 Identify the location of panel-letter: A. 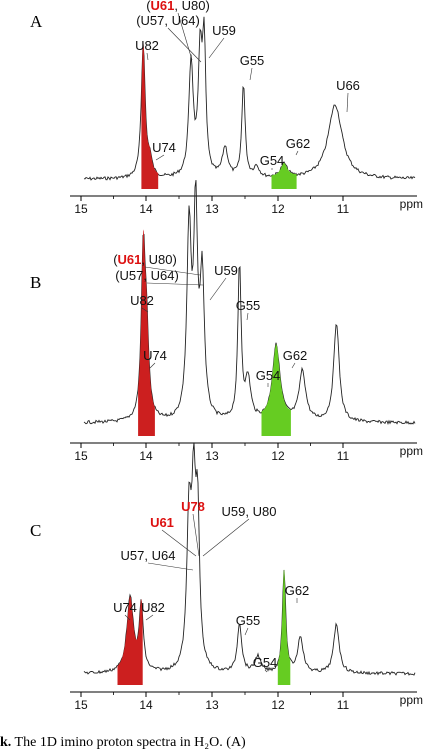
(36, 21).